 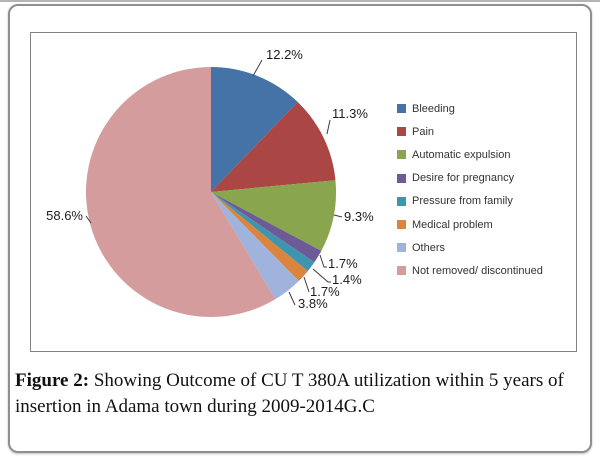 What do you see at coordinates (462, 201) in the screenshot?
I see `legend-label: Pressure from family` at bounding box center [462, 201].